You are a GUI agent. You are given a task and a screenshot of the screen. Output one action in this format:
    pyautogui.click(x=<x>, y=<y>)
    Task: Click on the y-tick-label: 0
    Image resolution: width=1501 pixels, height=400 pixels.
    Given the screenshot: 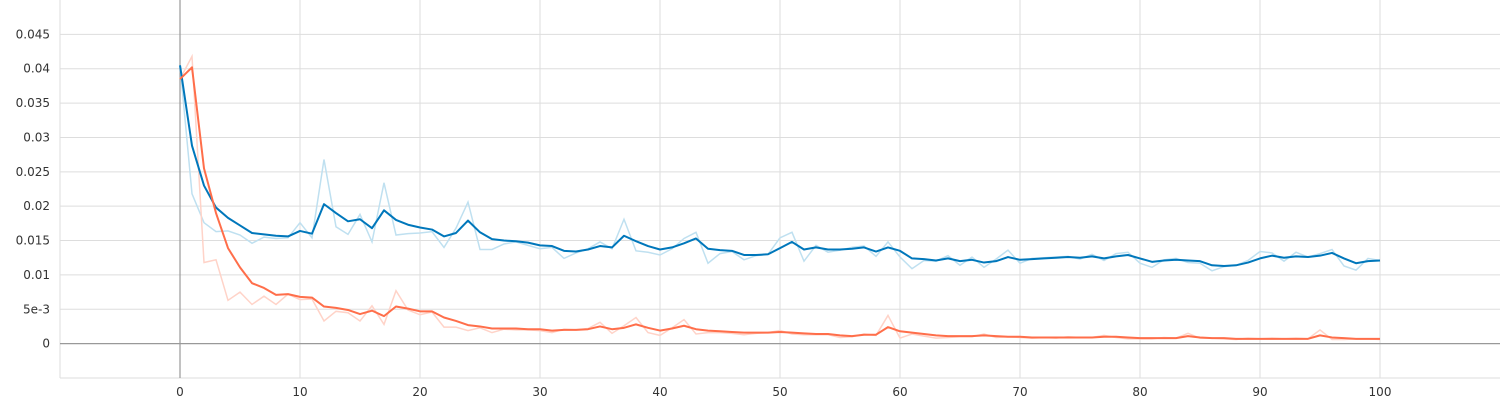 What is the action you would take?
    pyautogui.click(x=46, y=344)
    